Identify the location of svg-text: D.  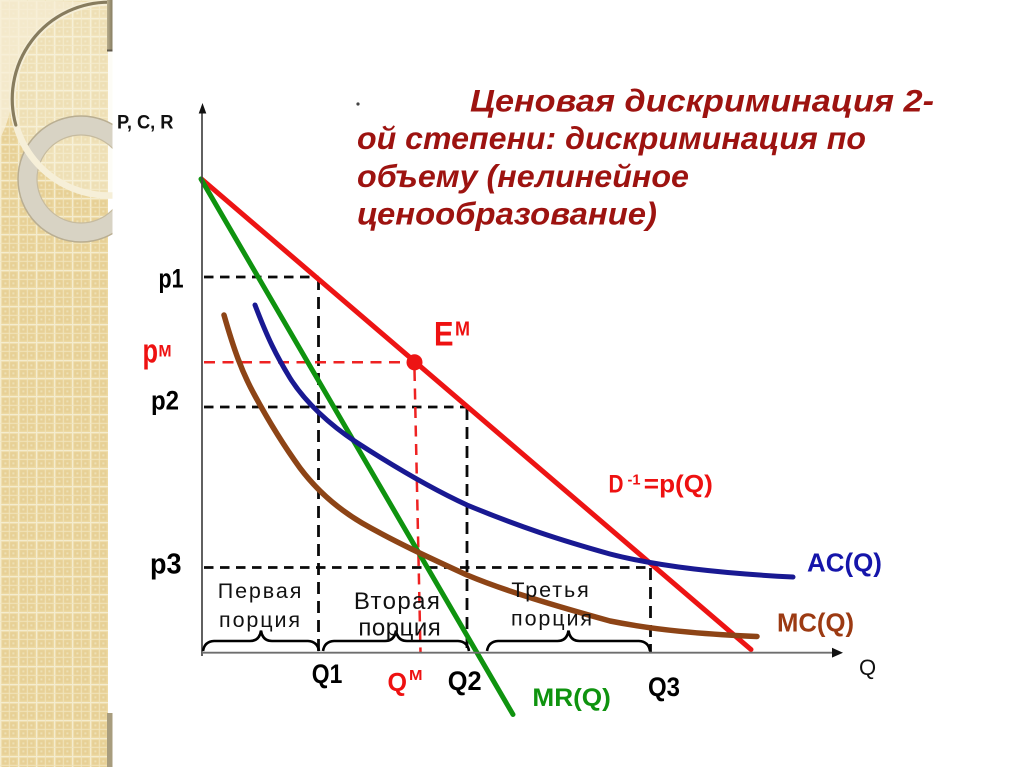
(616, 485).